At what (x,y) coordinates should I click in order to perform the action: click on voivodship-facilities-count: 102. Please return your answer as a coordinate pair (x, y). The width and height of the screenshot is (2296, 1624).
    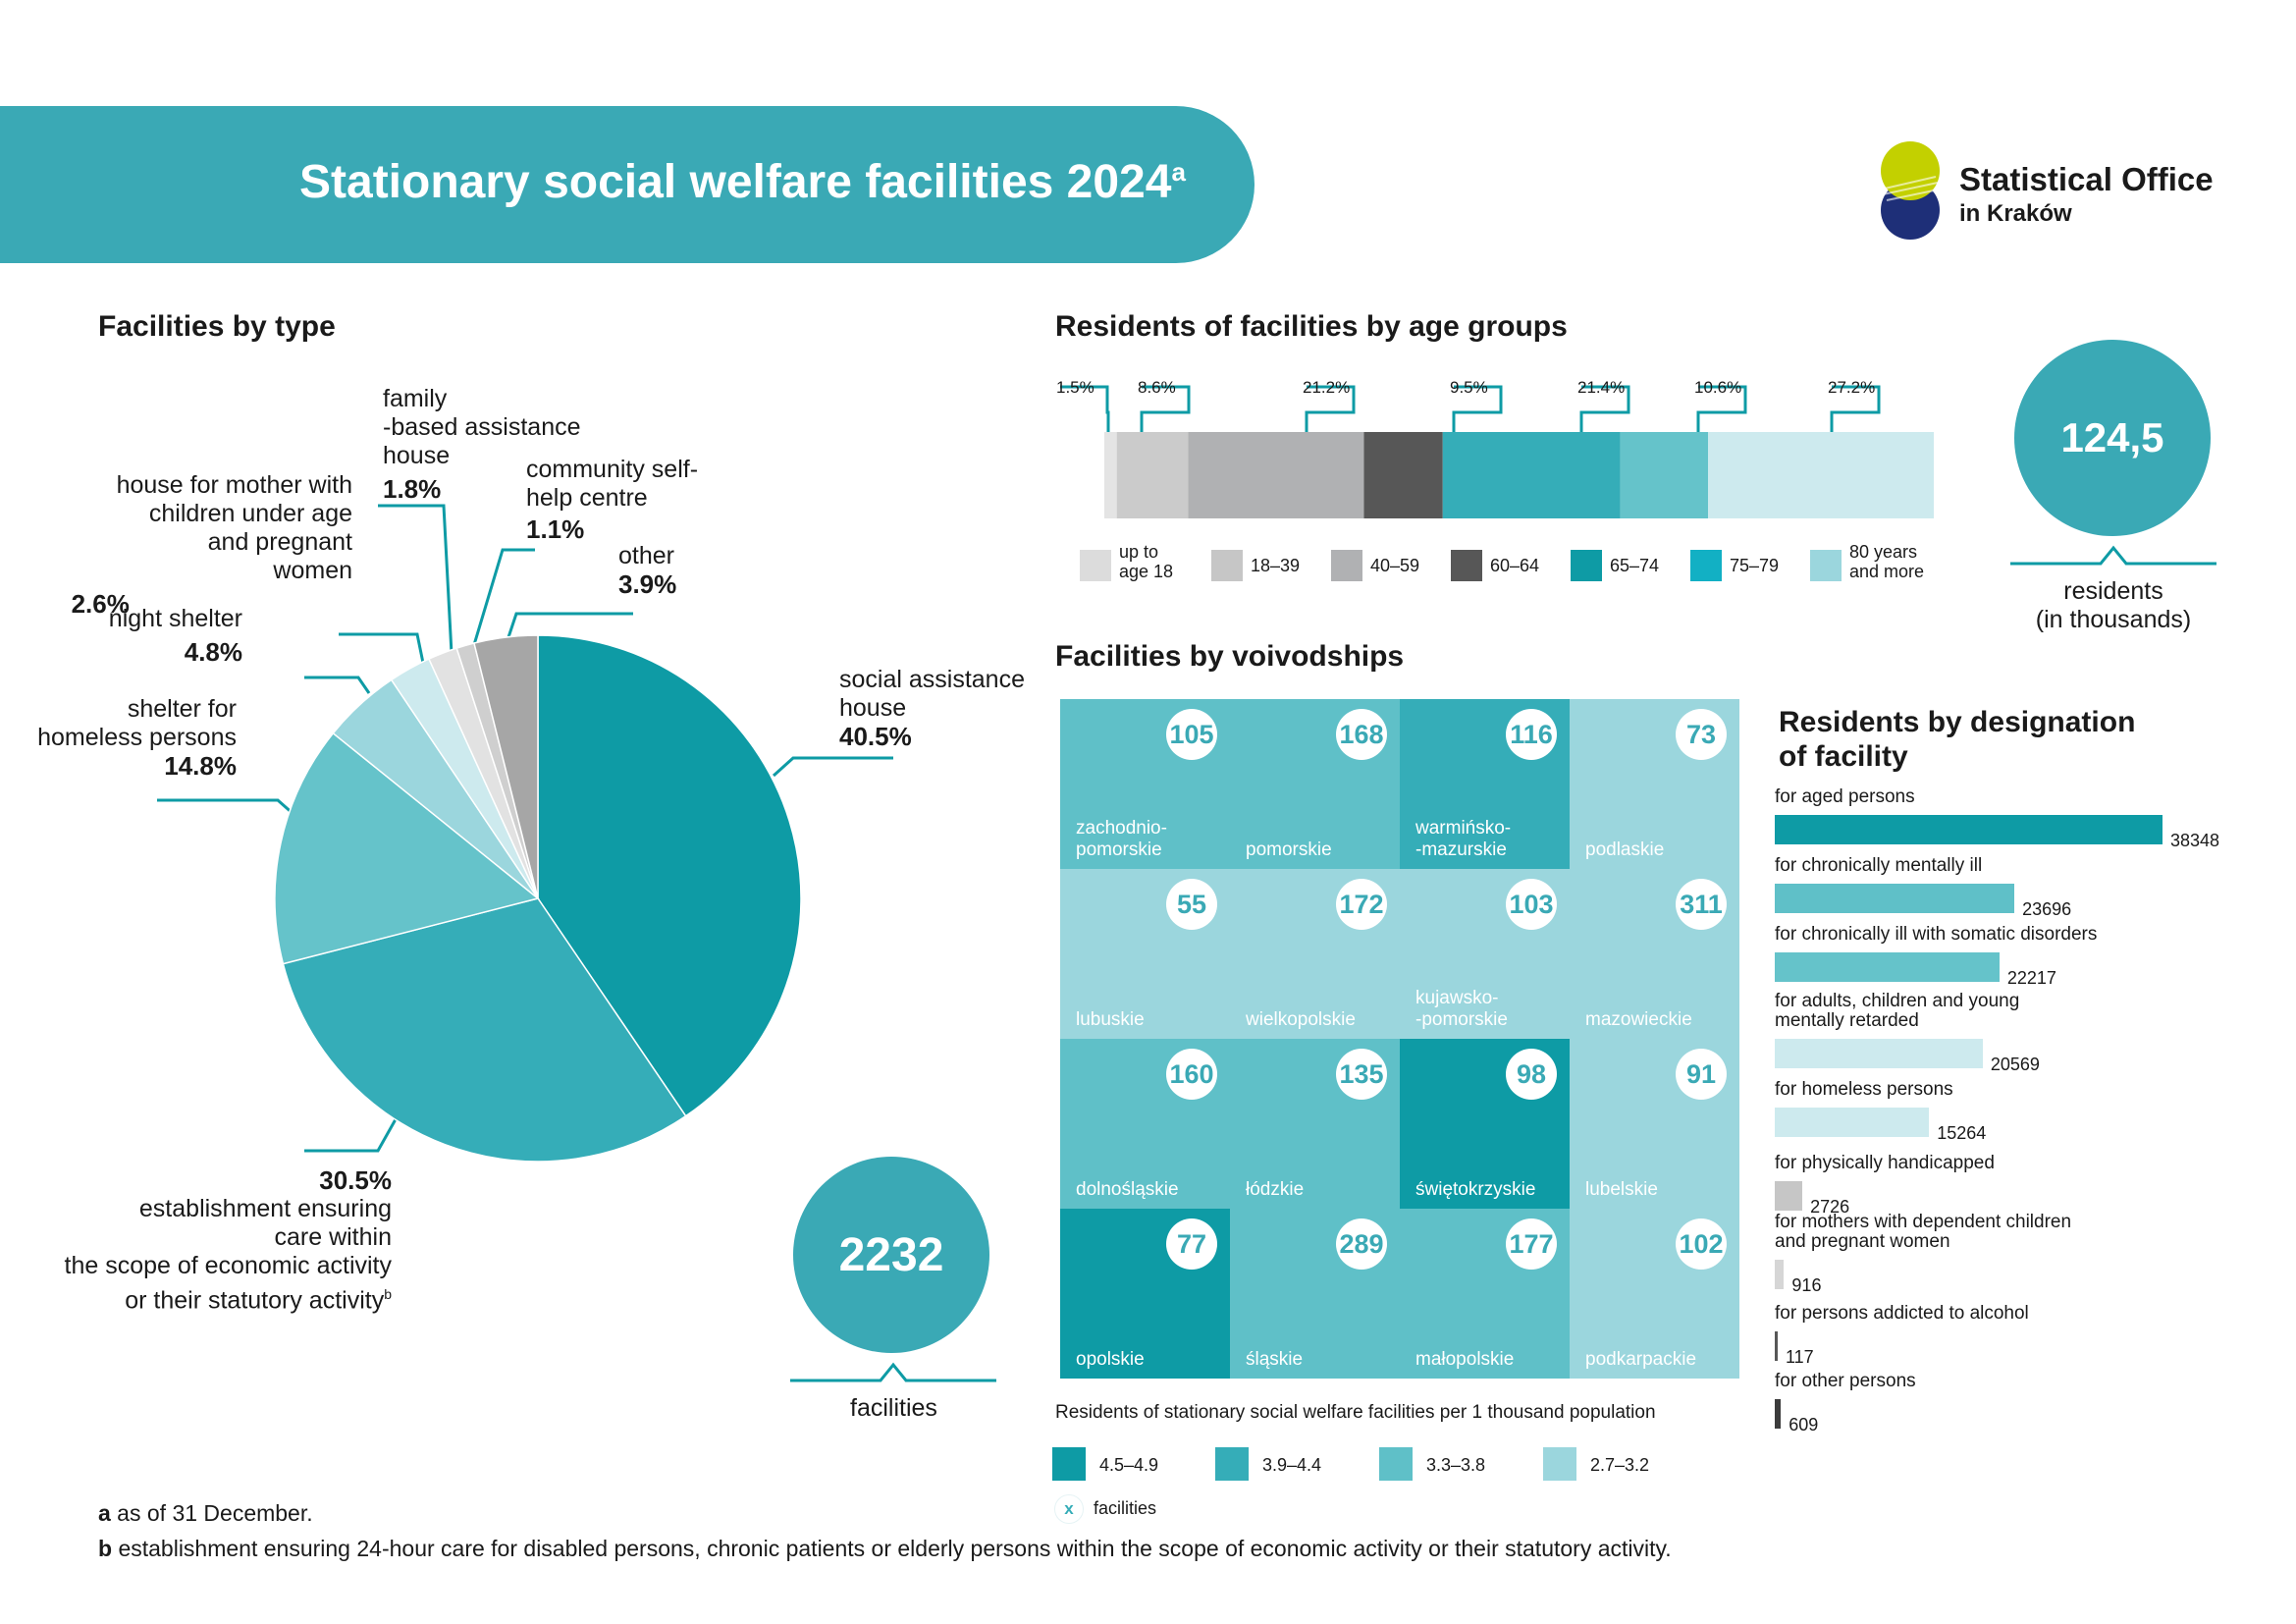
    Looking at the image, I should click on (1701, 1244).